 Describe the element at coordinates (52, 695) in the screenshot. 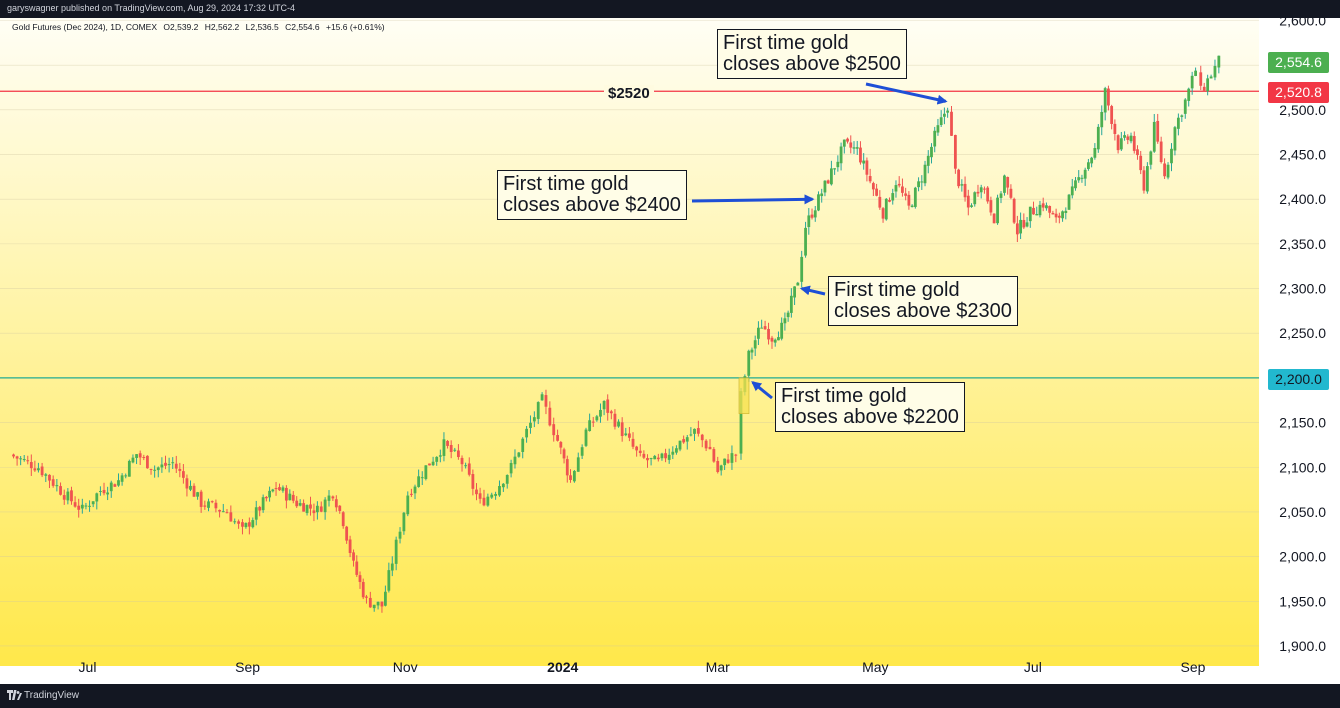

I see `tradingview-brand: TradingView` at that location.